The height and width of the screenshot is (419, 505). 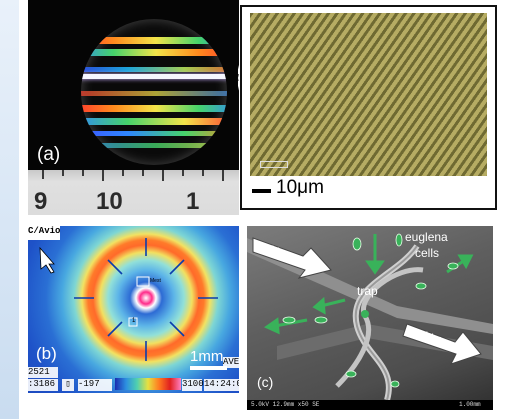 What do you see at coordinates (193, 385) in the screenshot?
I see `thermo-value-3100: 3100` at bounding box center [193, 385].